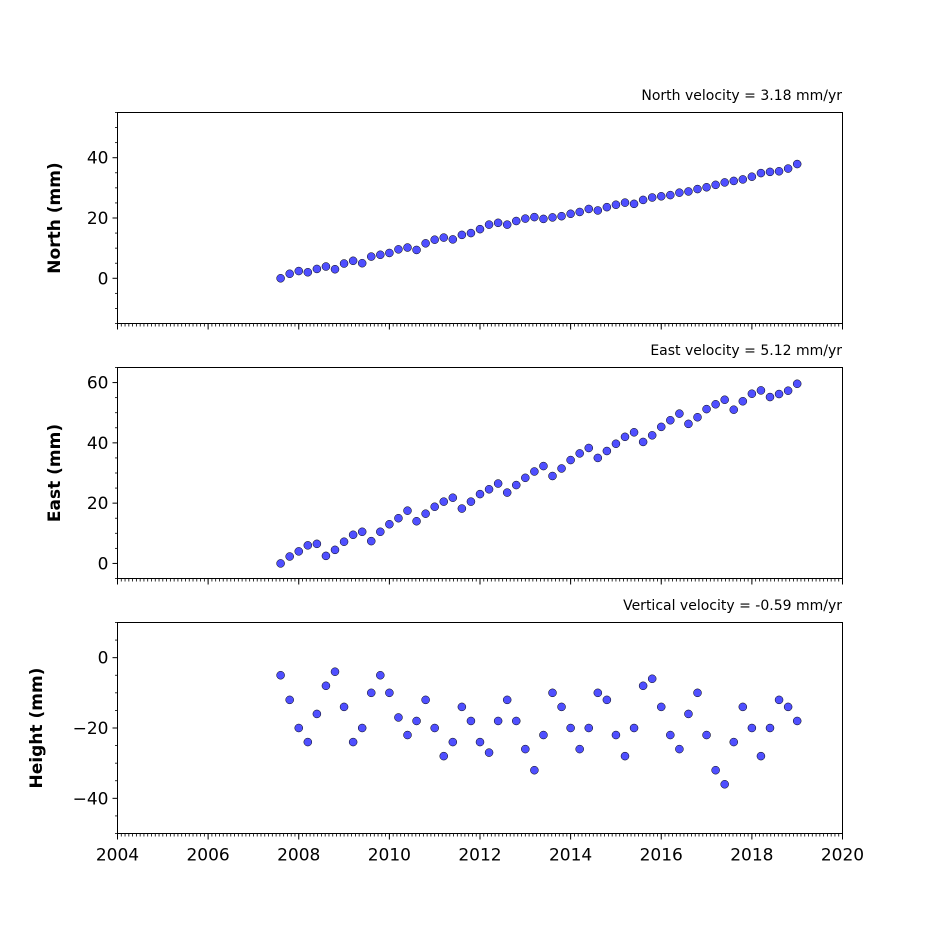 The height and width of the screenshot is (937, 937). Describe the element at coordinates (98, 159) in the screenshot. I see `north-ytick-label: 40` at that location.